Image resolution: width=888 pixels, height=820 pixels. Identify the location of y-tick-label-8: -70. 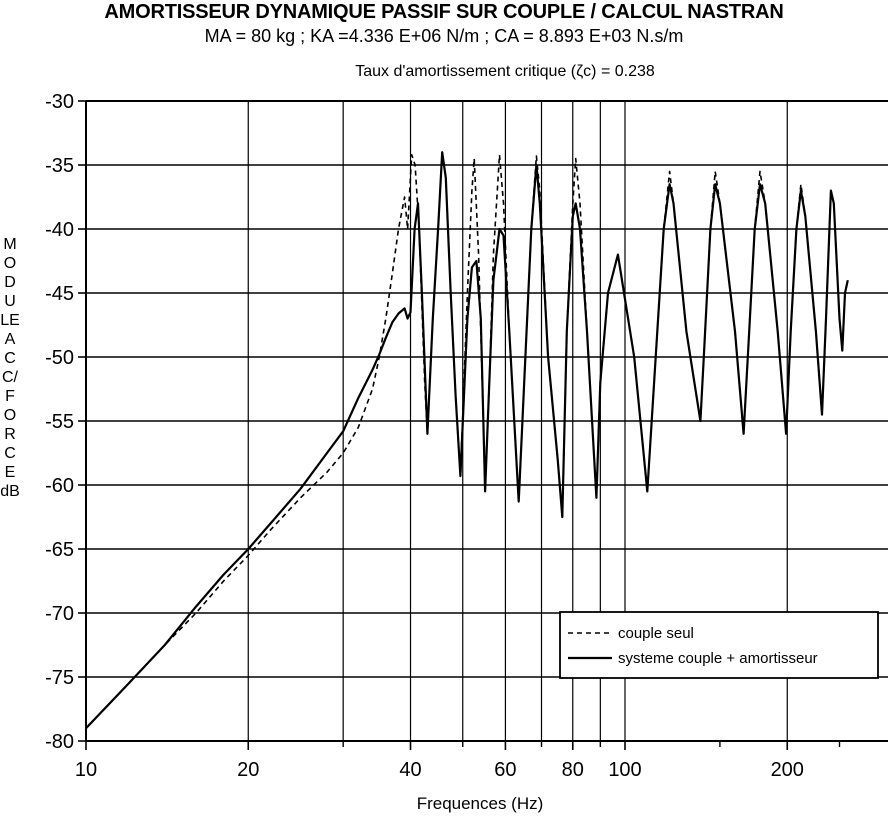
(59, 614).